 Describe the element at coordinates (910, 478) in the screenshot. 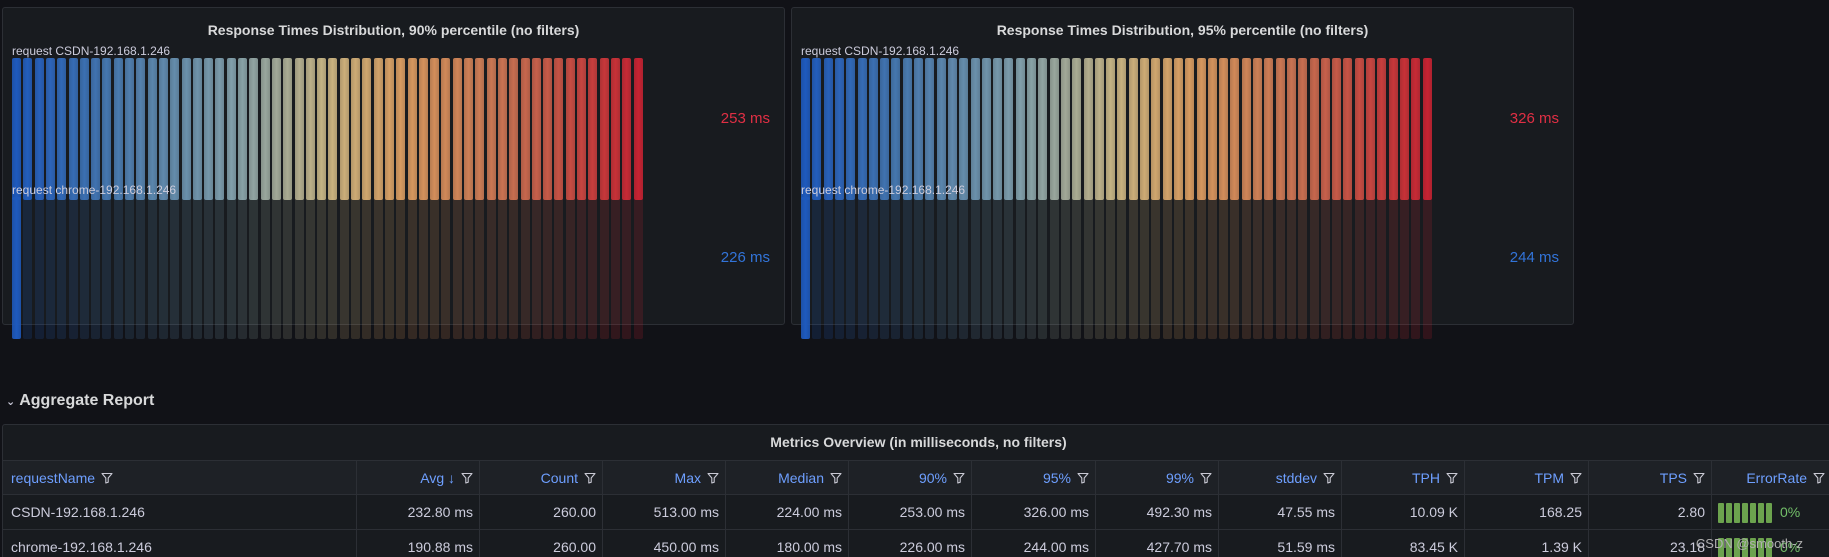

I see `column-header-90: 90%` at that location.